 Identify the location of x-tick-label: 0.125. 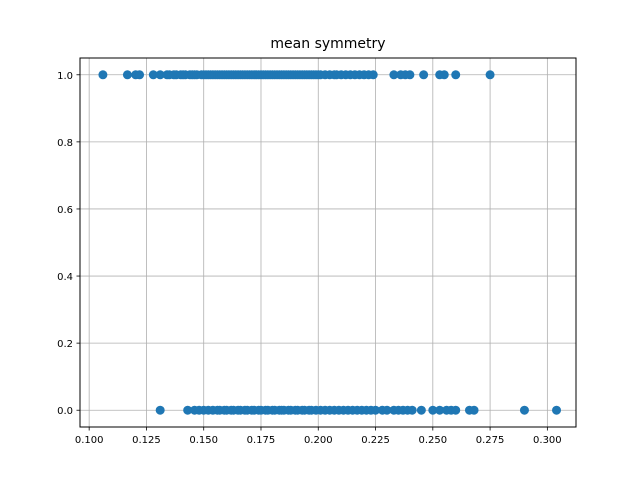
(146, 440).